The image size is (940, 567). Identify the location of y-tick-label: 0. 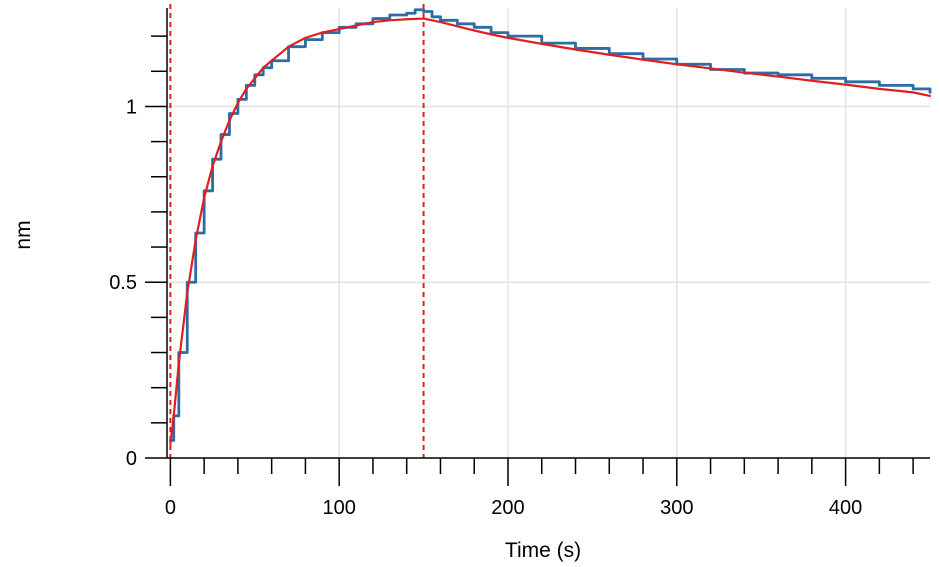
(131, 459).